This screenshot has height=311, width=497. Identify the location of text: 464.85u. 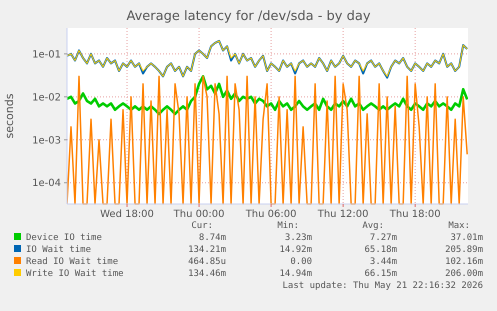
(207, 262).